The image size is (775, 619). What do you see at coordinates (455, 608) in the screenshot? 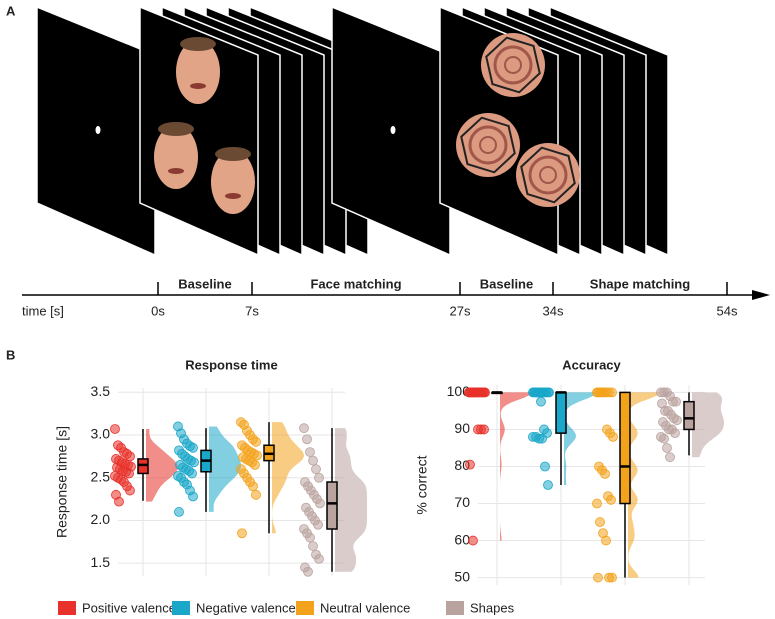
I see `legend-swatch` at bounding box center [455, 608].